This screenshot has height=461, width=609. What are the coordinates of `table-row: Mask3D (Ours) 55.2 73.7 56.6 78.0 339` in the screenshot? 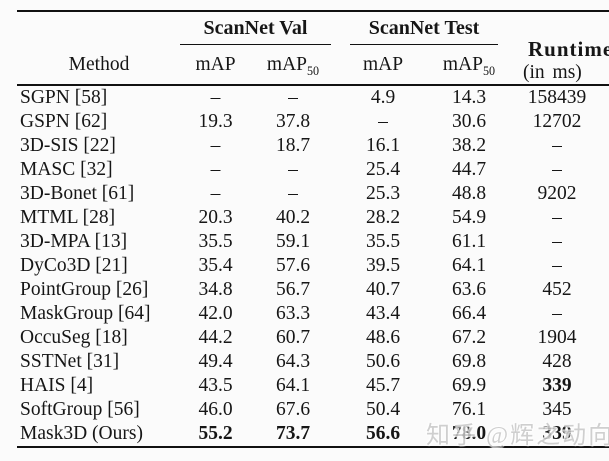 It's located at (313, 435).